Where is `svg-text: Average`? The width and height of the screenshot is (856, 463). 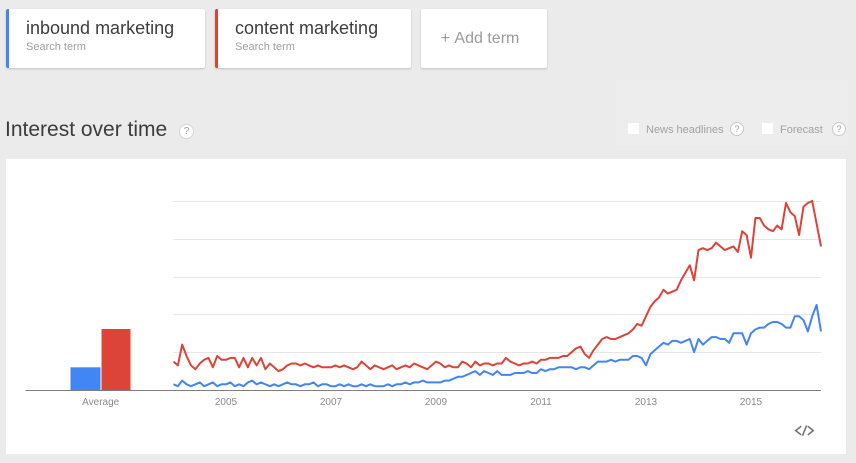 svg-text: Average is located at coordinates (101, 402).